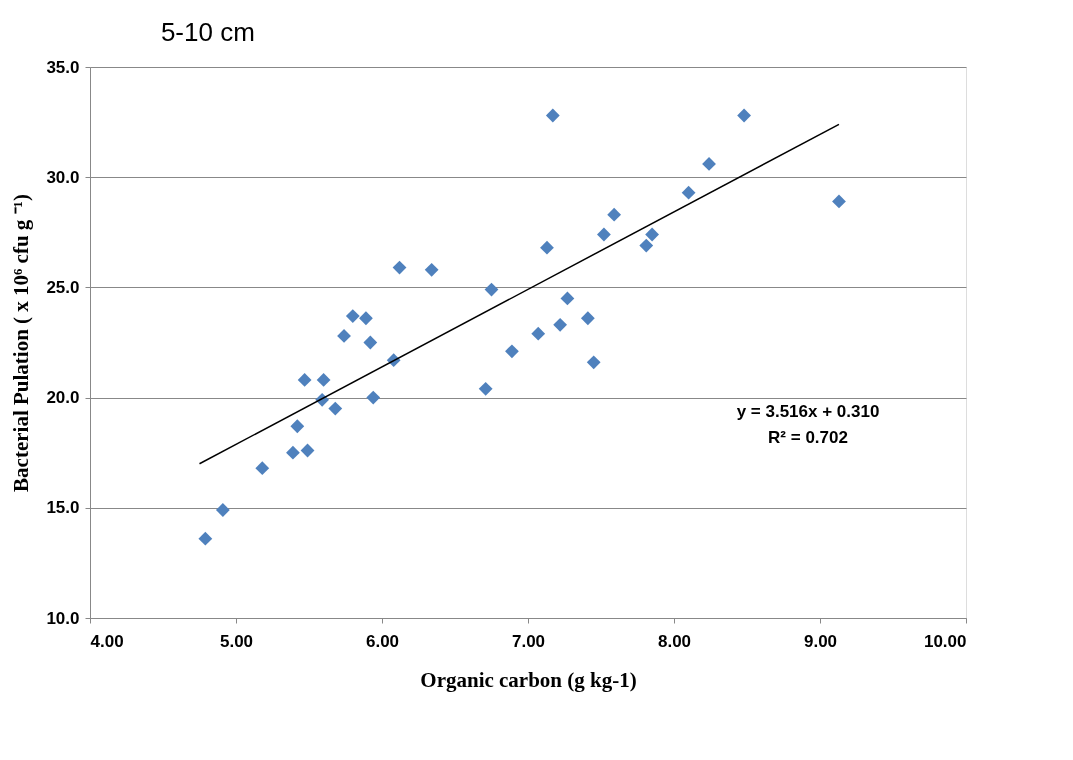  Describe the element at coordinates (207, 32) in the screenshot. I see `chart-title: 5-10 cm` at that location.